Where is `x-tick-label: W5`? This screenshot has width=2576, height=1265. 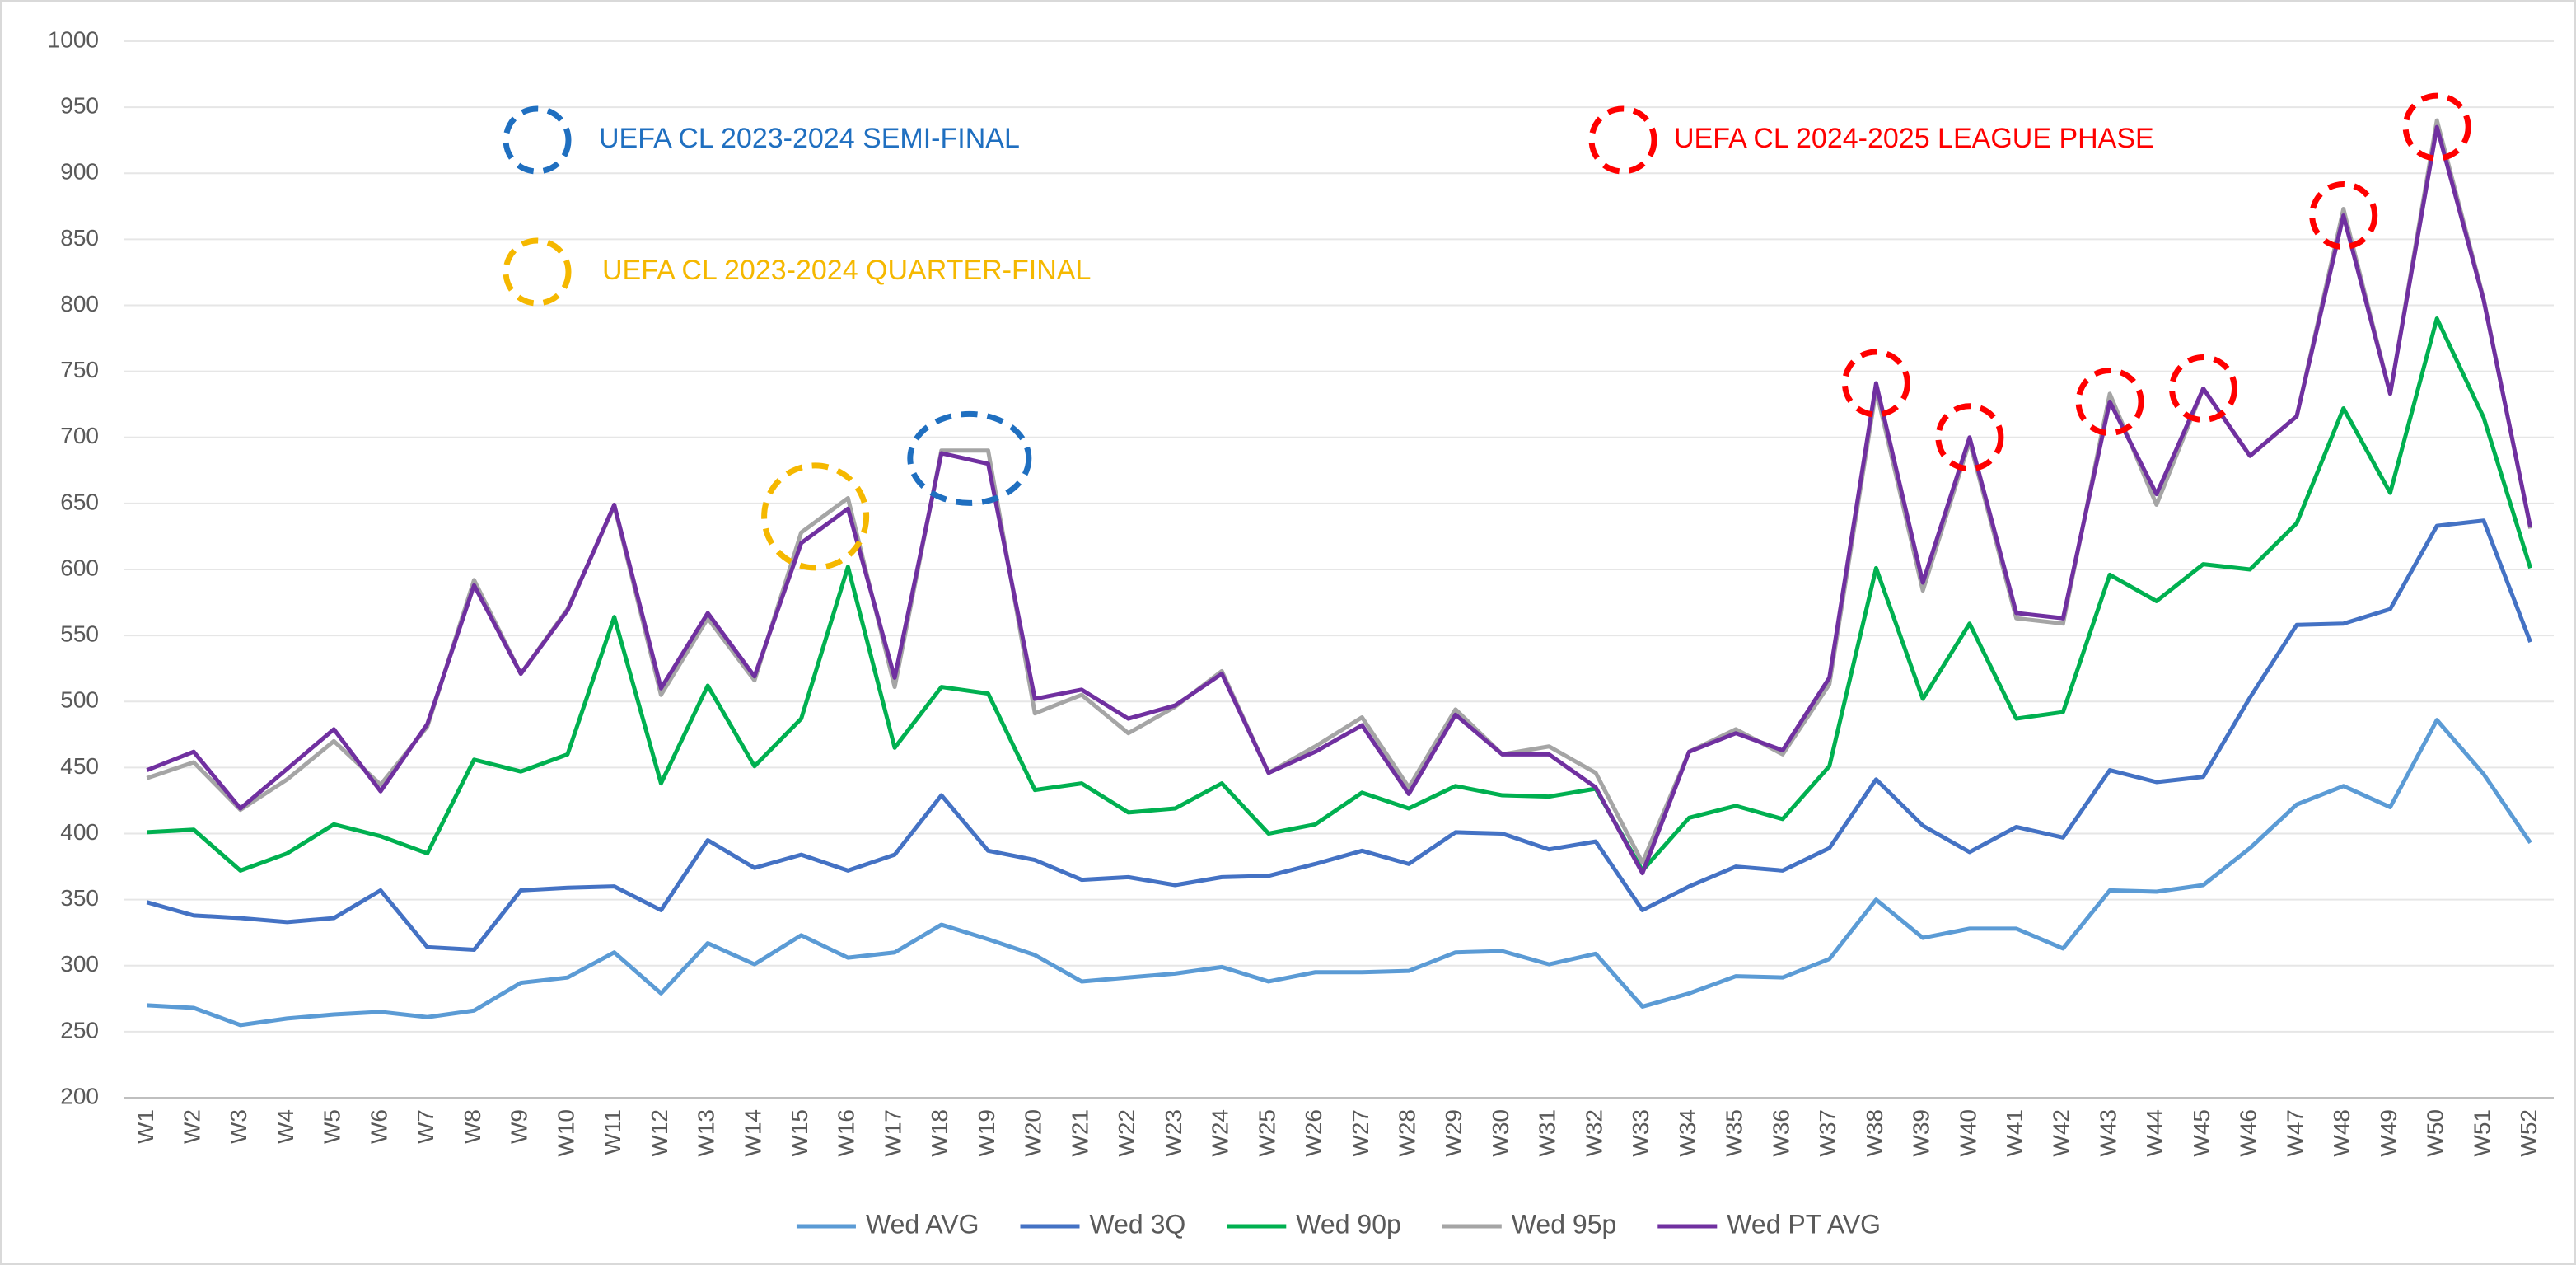 x-tick-label: W5 is located at coordinates (332, 1127).